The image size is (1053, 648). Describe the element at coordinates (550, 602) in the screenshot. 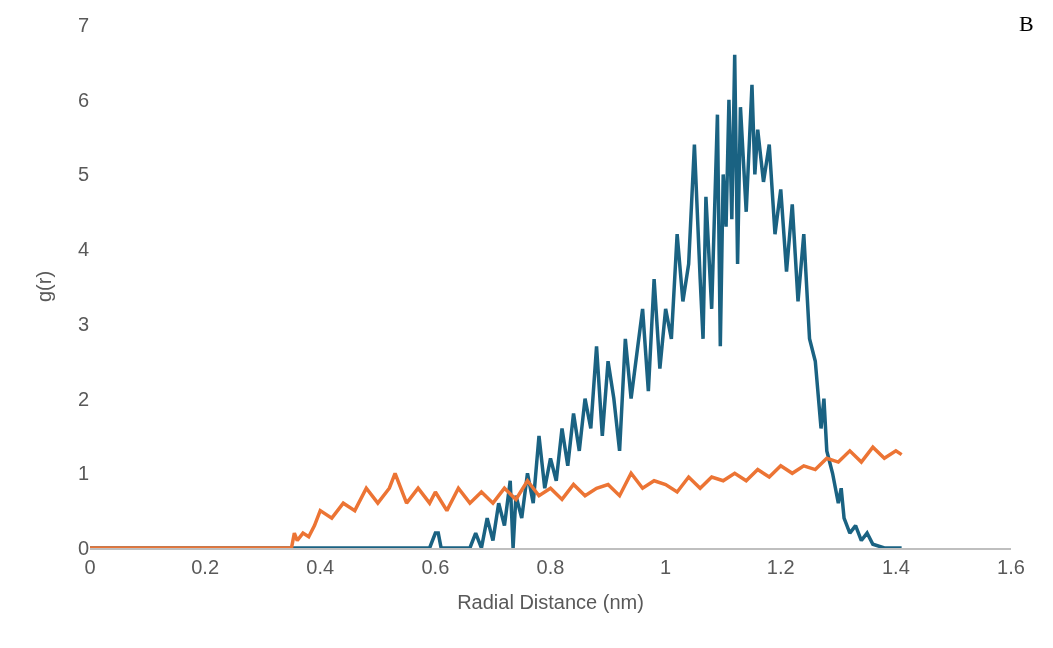

I see `x-axis-title: Radial Distance (nm)` at that location.